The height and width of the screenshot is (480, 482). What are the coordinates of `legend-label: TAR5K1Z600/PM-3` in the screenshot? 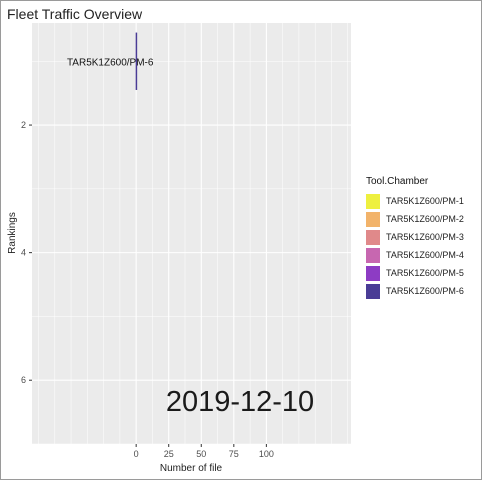 It's located at (425, 237).